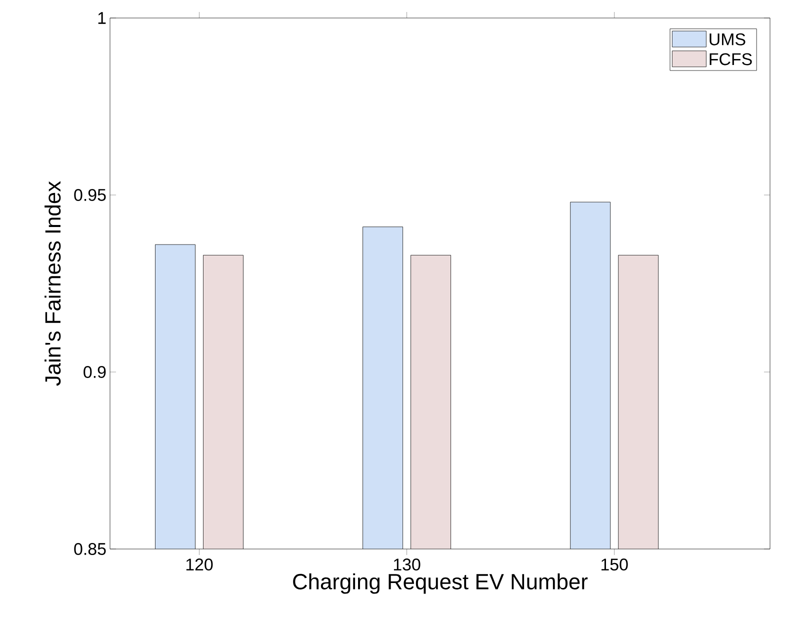 This screenshot has height=625, width=798. Describe the element at coordinates (90, 549) in the screenshot. I see `y-tick-label: 0.85` at that location.